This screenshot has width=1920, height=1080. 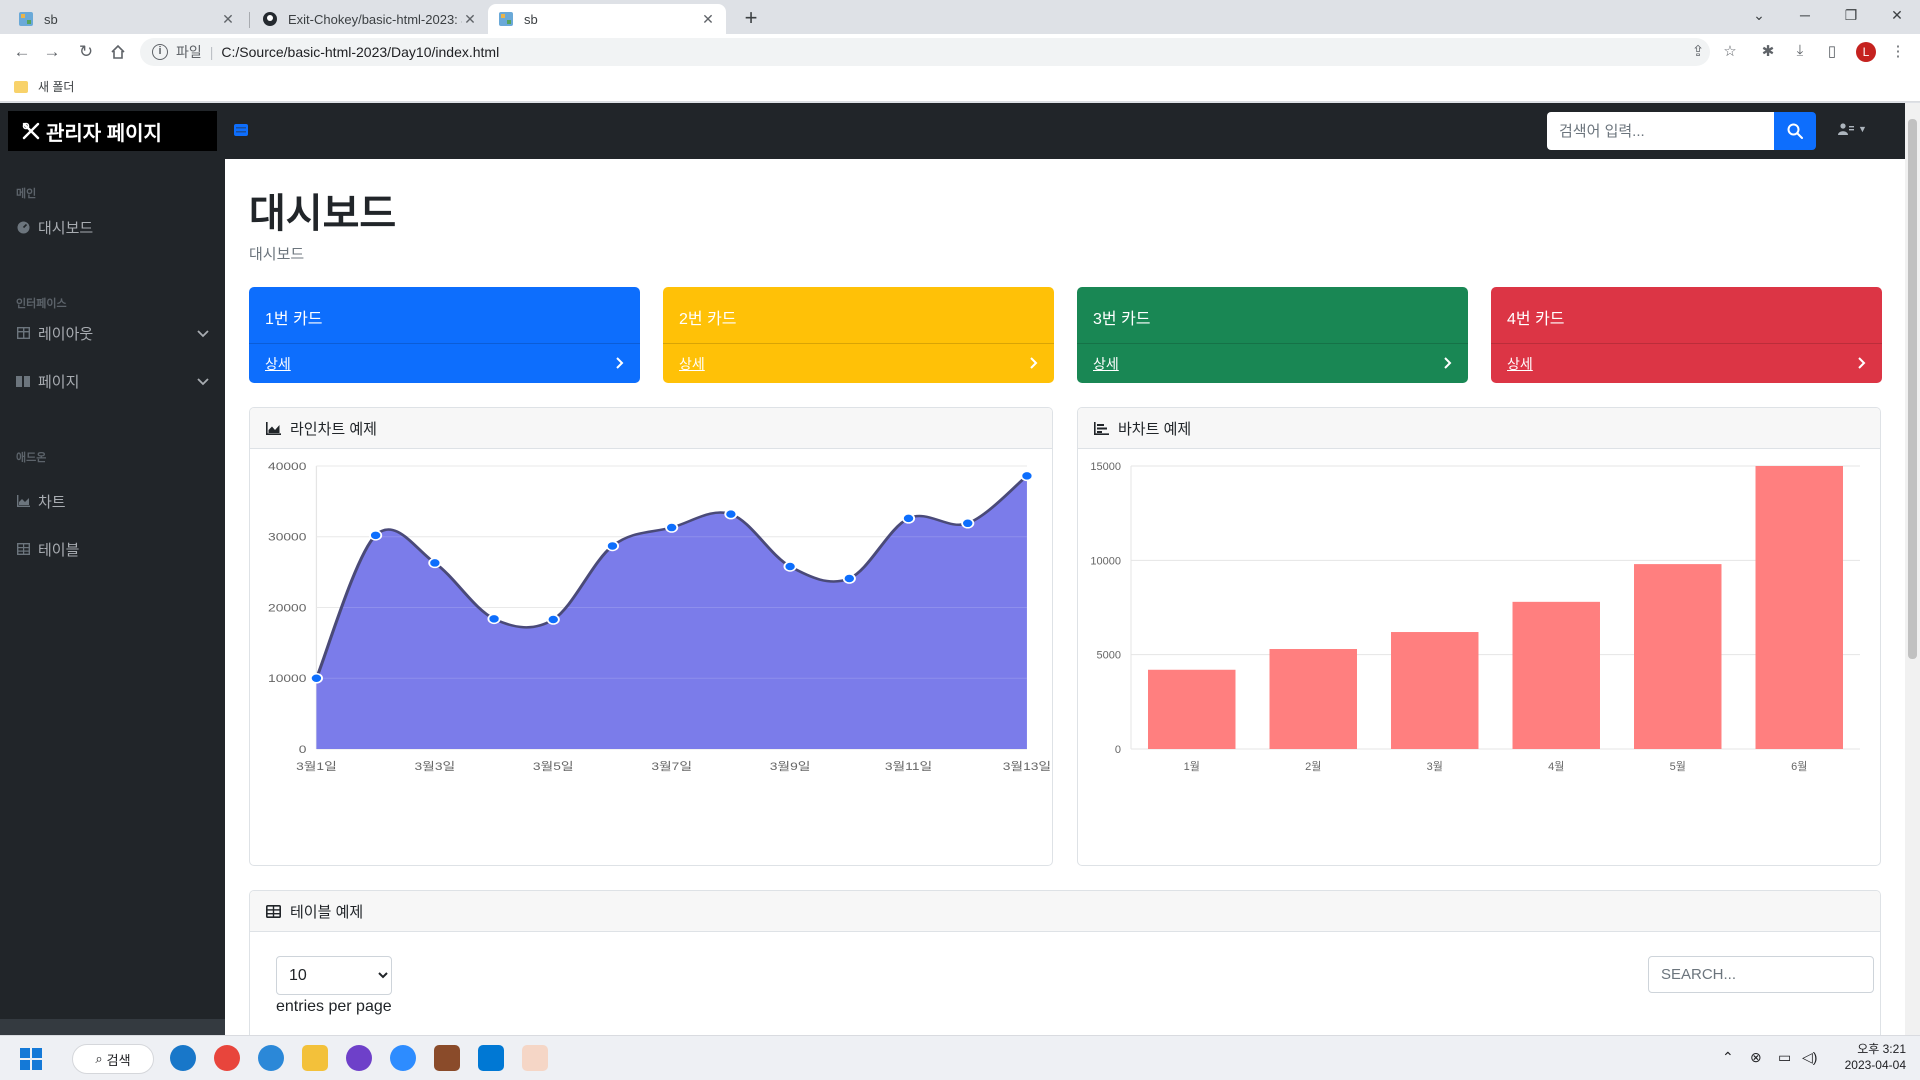 What do you see at coordinates (23, 227) in the screenshot?
I see `tachometer-icon` at bounding box center [23, 227].